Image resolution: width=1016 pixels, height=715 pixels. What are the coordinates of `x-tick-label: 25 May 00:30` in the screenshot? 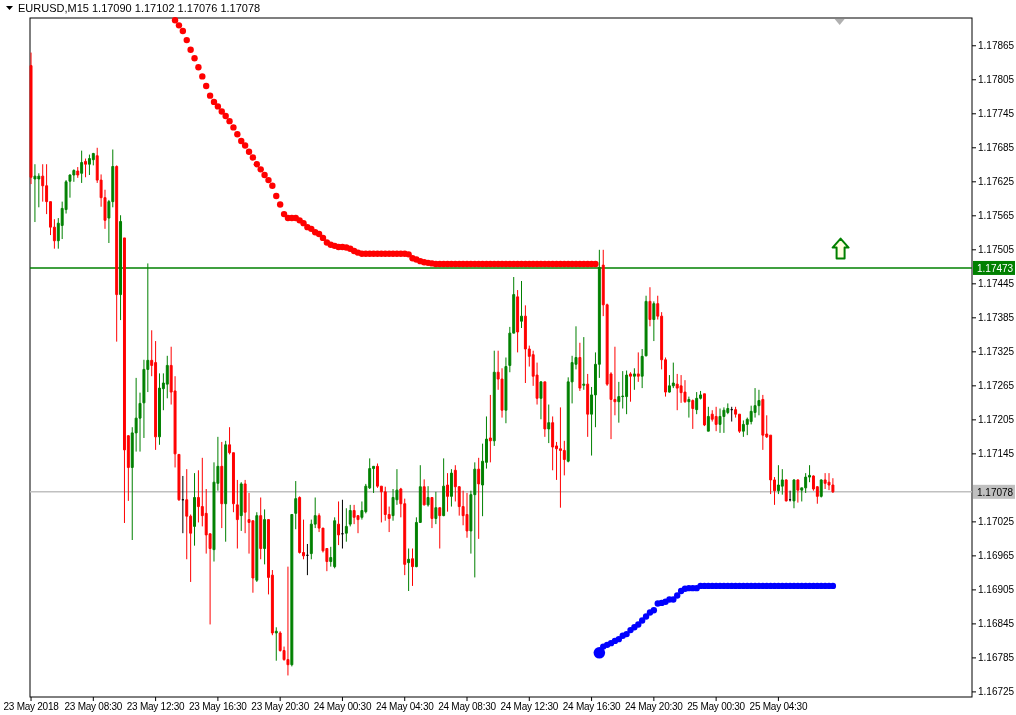 It's located at (716, 706).